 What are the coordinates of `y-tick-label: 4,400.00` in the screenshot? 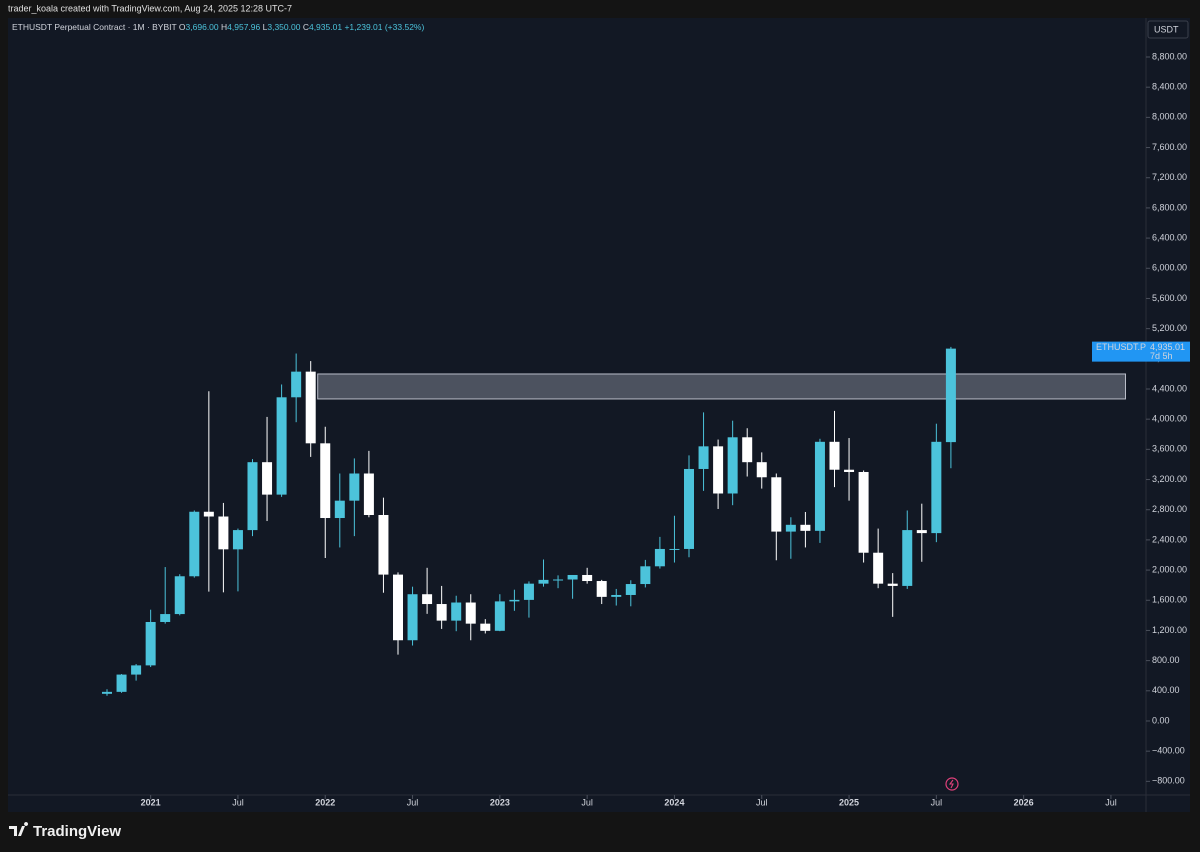 It's located at (1169, 388).